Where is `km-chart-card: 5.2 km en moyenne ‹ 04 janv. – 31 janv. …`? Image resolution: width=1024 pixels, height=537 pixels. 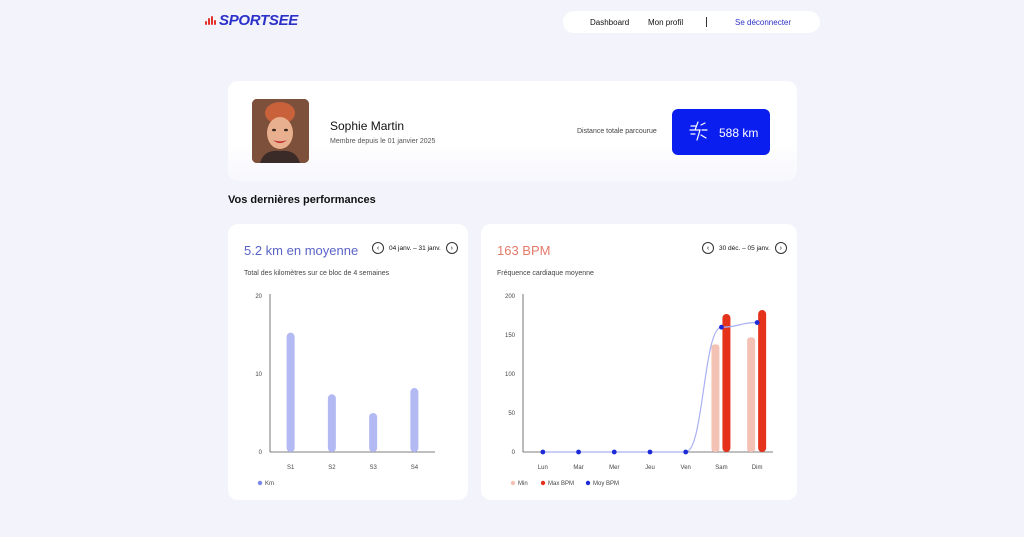
km-chart-card: 5.2 km en moyenne ‹ 04 janv. – 31 janv. … is located at coordinates (348, 362).